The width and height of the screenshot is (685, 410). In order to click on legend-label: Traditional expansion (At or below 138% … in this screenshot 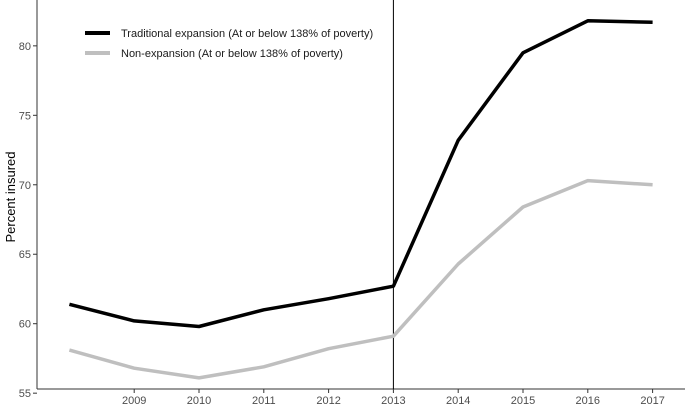, I will do `click(247, 34)`.